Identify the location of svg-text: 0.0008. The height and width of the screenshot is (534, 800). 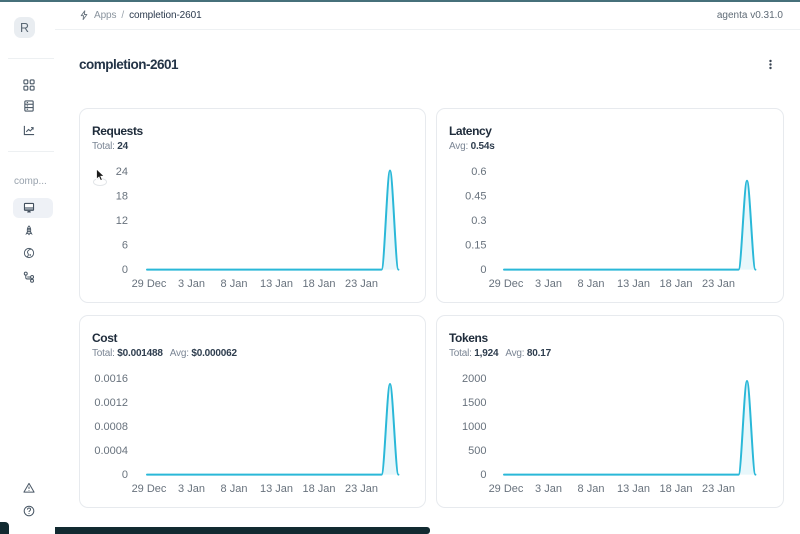
(111, 427).